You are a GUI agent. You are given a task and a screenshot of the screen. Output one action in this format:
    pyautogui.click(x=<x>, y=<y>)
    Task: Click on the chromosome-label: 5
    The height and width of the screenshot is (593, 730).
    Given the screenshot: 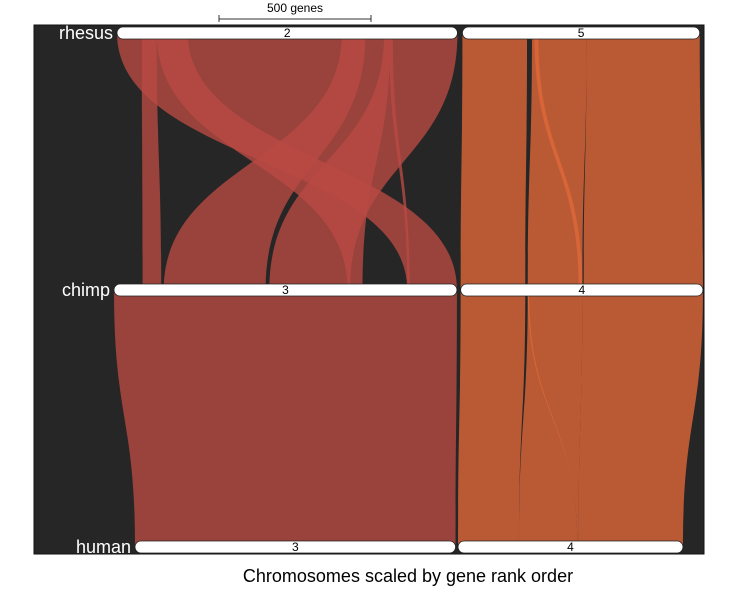 What is the action you would take?
    pyautogui.click(x=581, y=33)
    